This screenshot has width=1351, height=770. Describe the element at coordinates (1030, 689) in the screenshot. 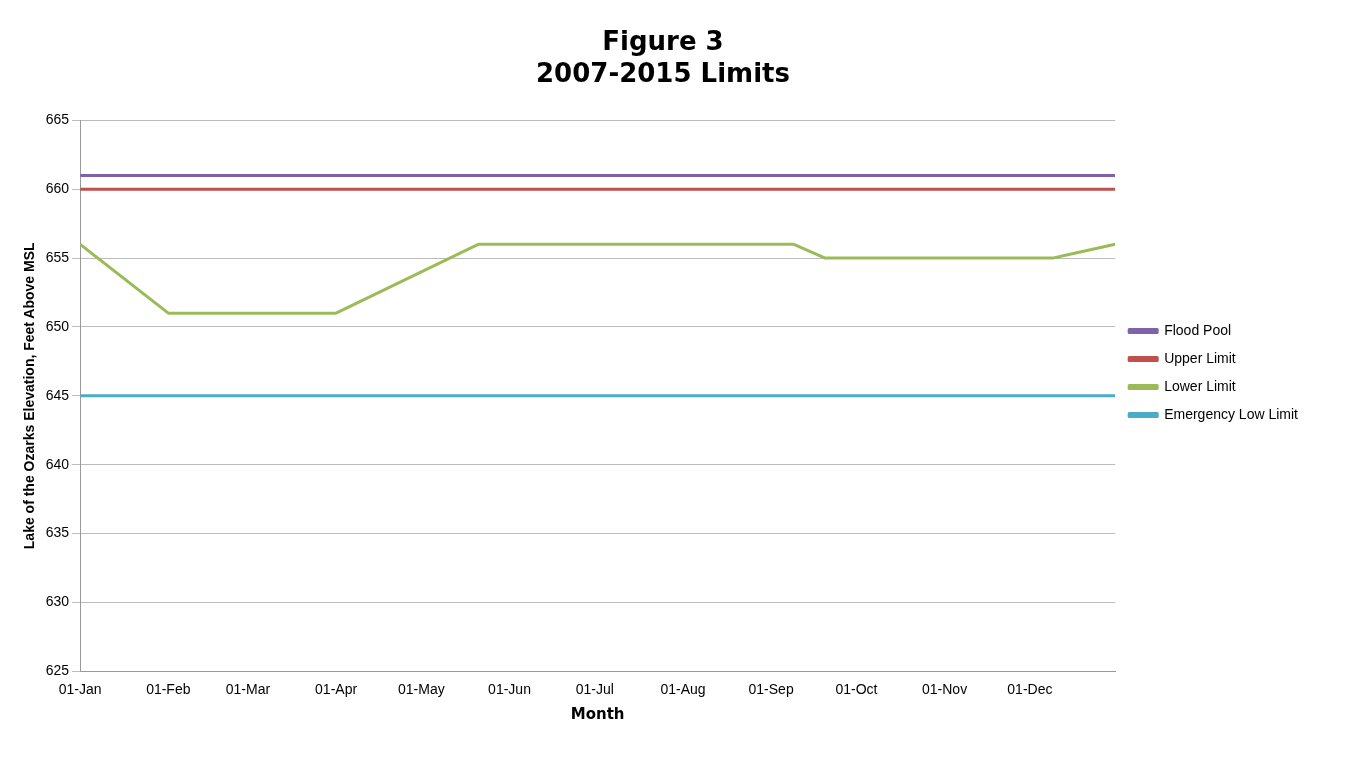

I see `x-tick-label: 01-Dec` at that location.